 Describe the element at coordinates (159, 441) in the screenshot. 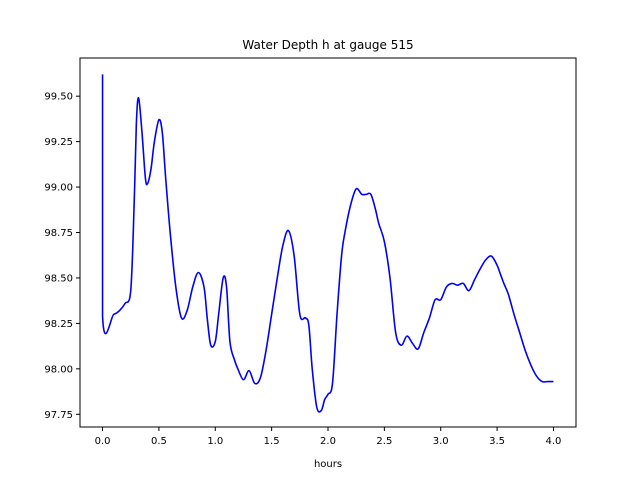

I see `x-tick-label: 0.5` at that location.